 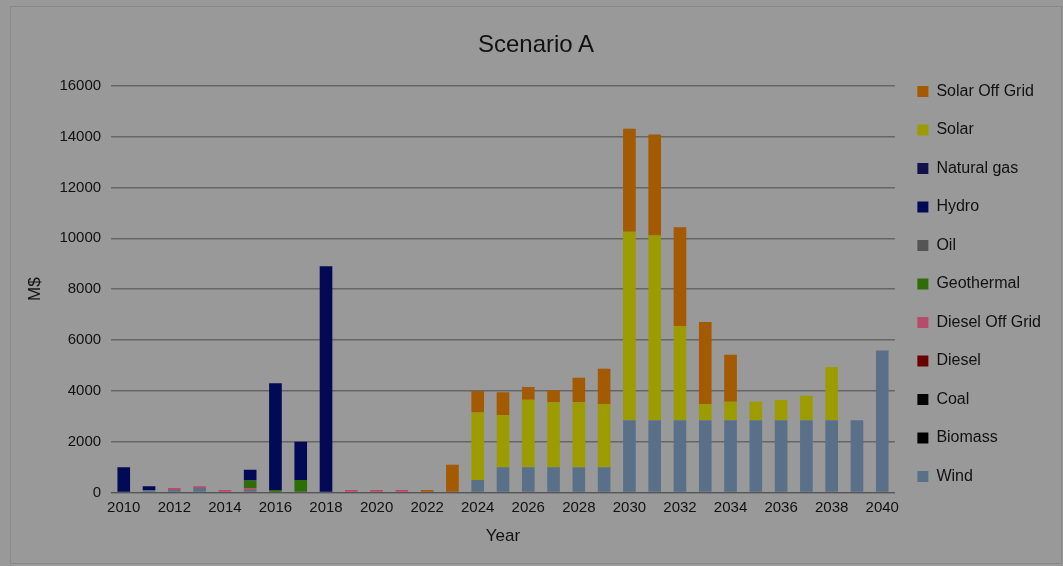 I want to click on y-tick-label: 8000, so click(x=84, y=288).